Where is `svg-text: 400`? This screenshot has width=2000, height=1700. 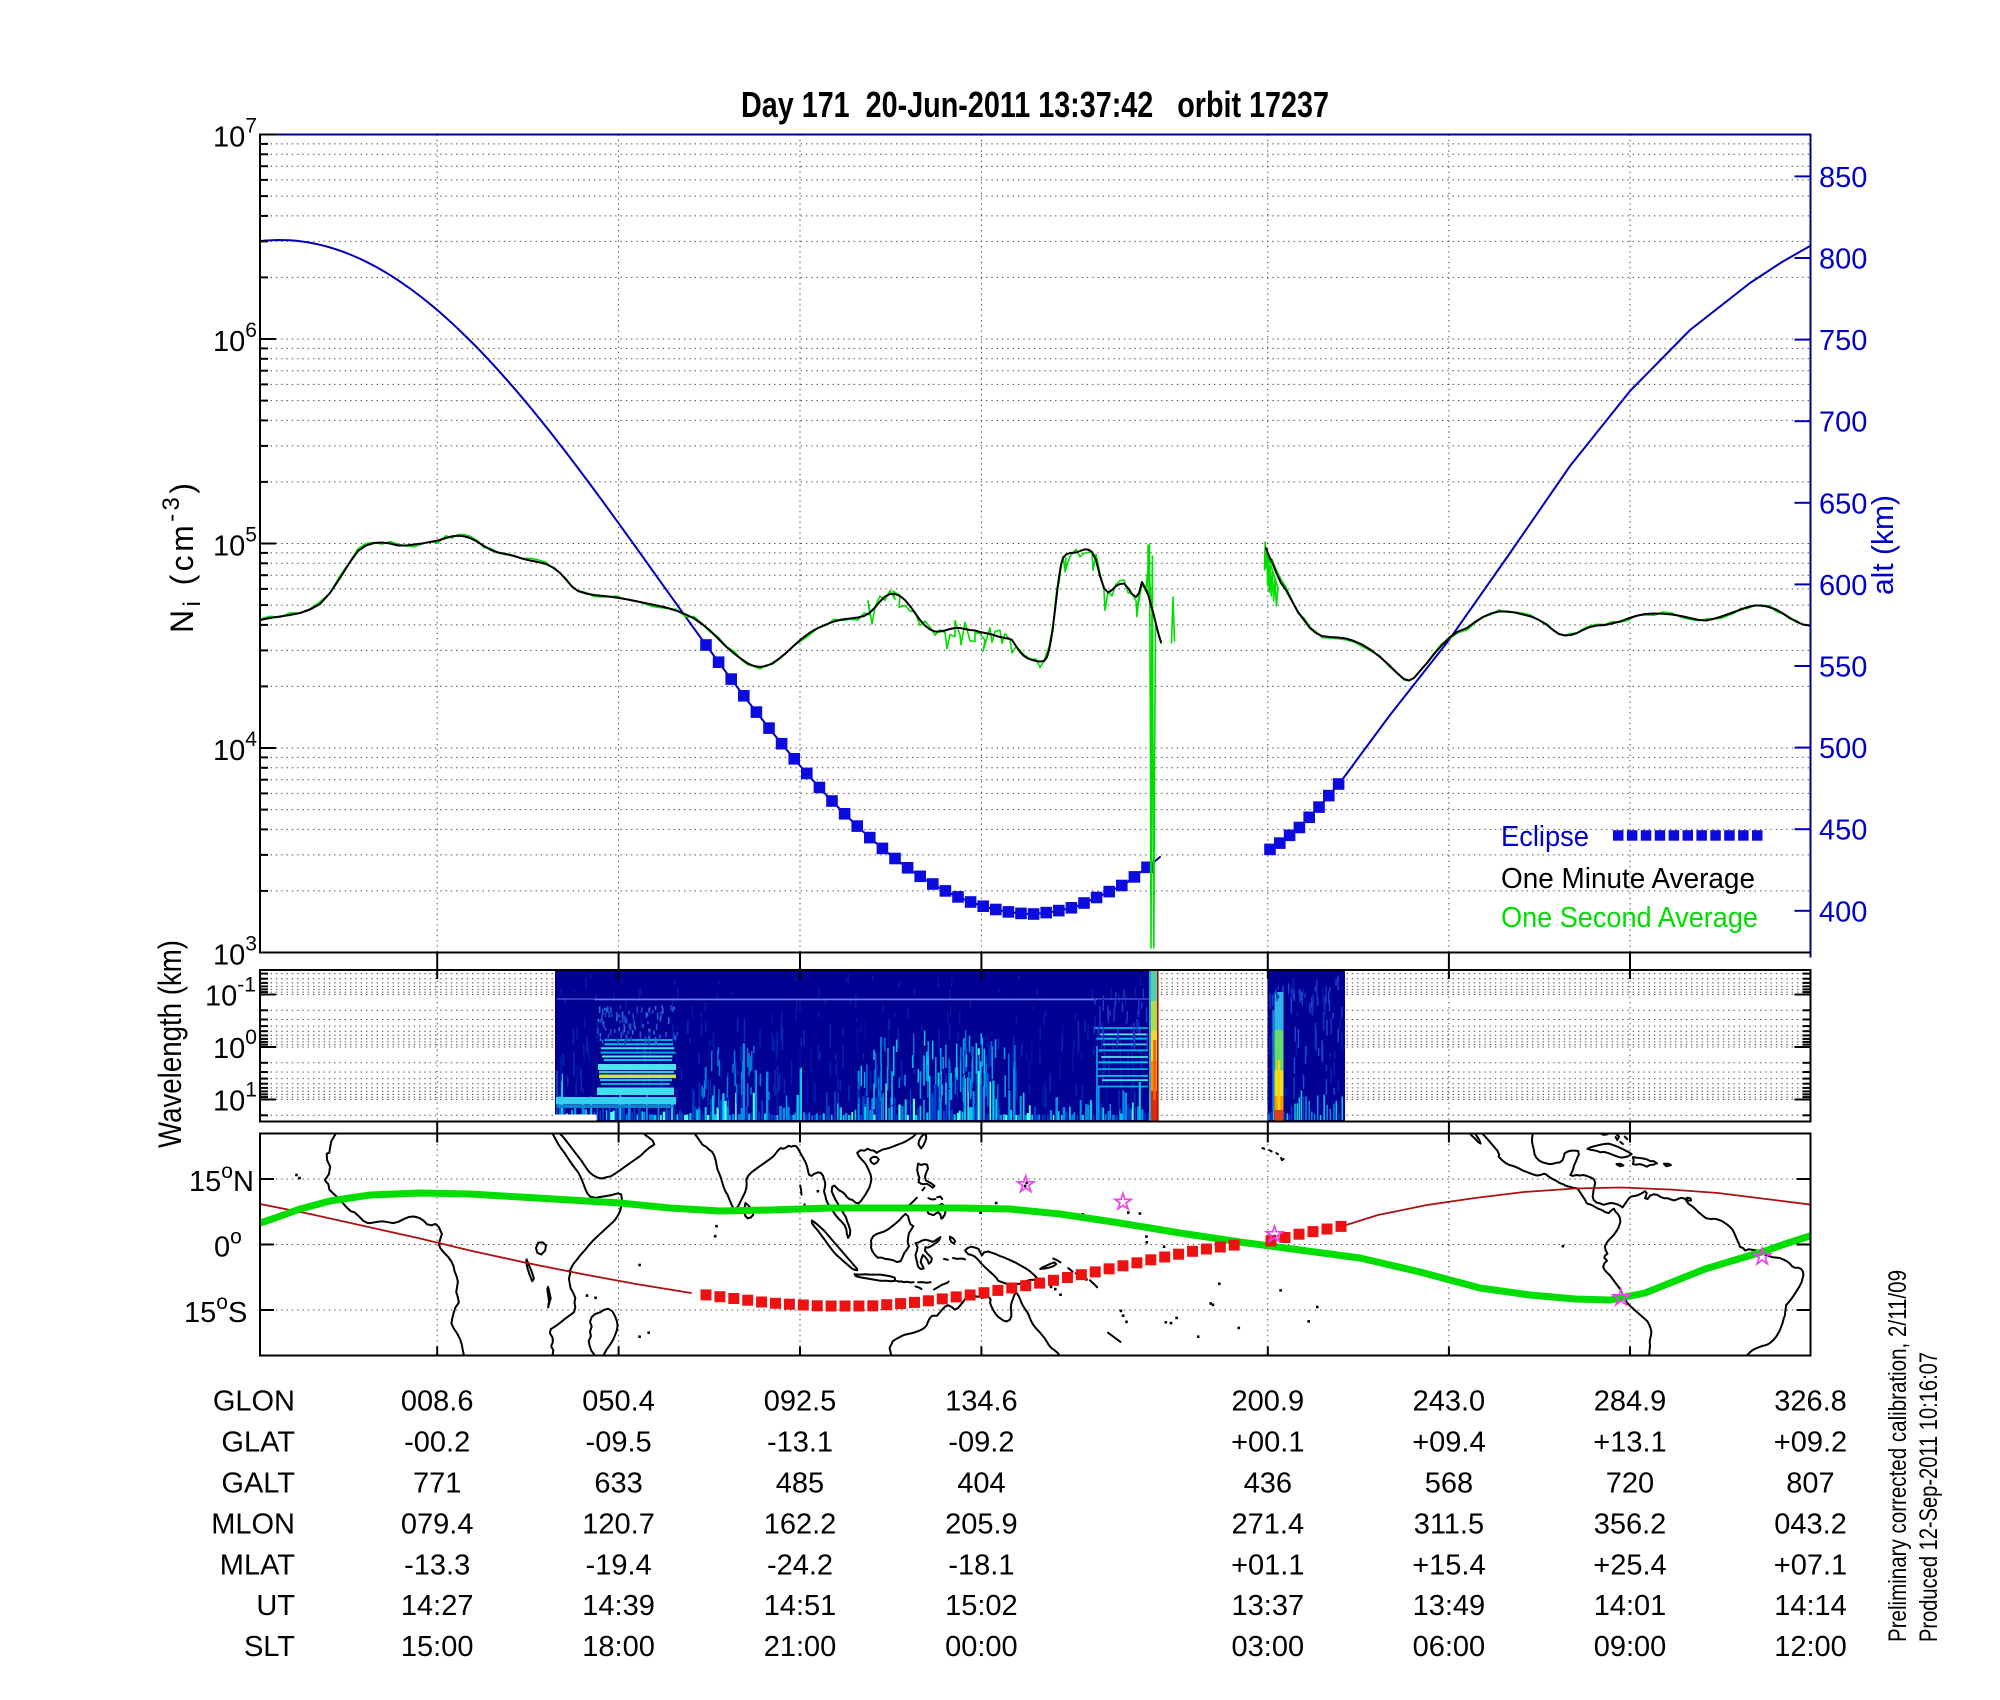
svg-text: 400 is located at coordinates (1843, 912).